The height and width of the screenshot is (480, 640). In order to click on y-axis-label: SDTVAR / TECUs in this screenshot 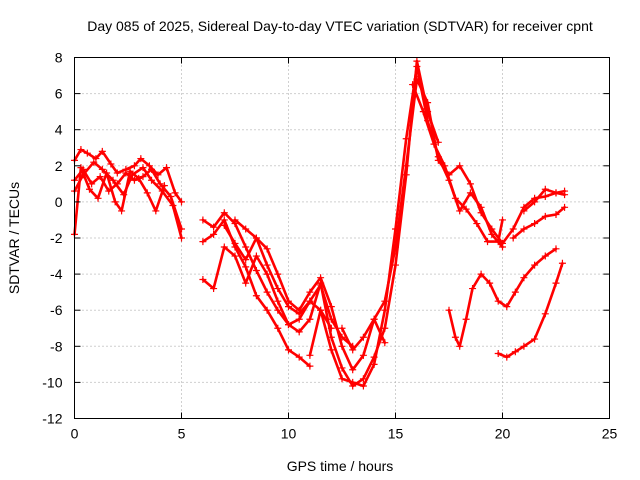, I will do `click(14, 238)`.